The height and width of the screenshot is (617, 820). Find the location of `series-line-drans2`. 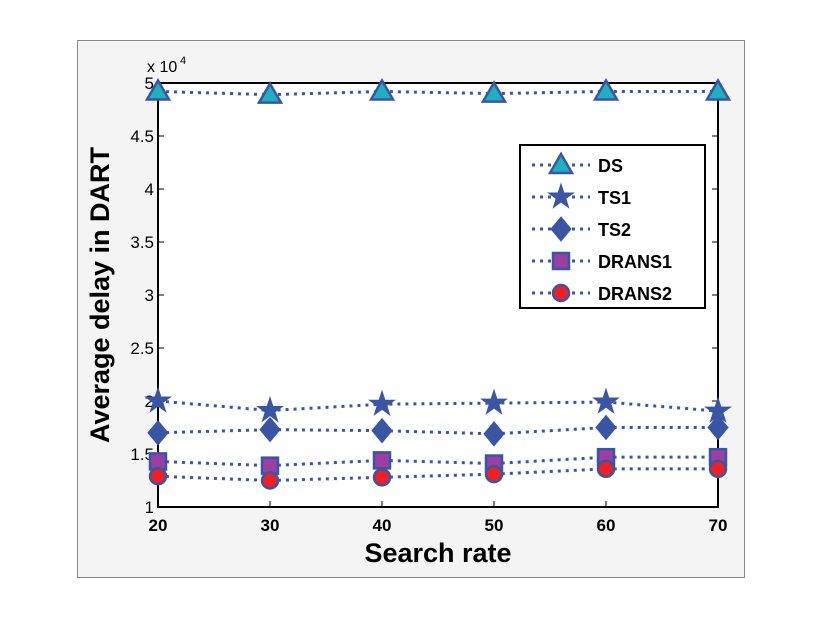

series-line-drans2 is located at coordinates (437, 475).